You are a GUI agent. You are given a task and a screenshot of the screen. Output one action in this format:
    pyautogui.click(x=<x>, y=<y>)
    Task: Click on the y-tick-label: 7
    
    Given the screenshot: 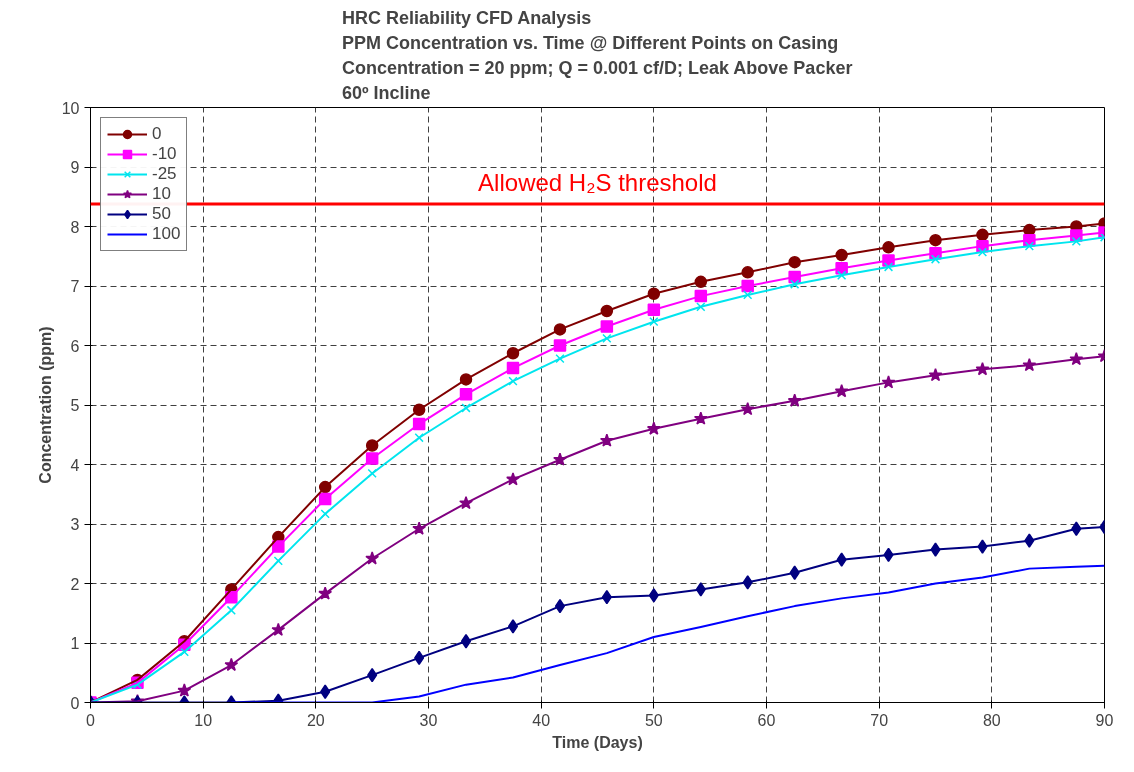 What is the action you would take?
    pyautogui.click(x=75, y=286)
    